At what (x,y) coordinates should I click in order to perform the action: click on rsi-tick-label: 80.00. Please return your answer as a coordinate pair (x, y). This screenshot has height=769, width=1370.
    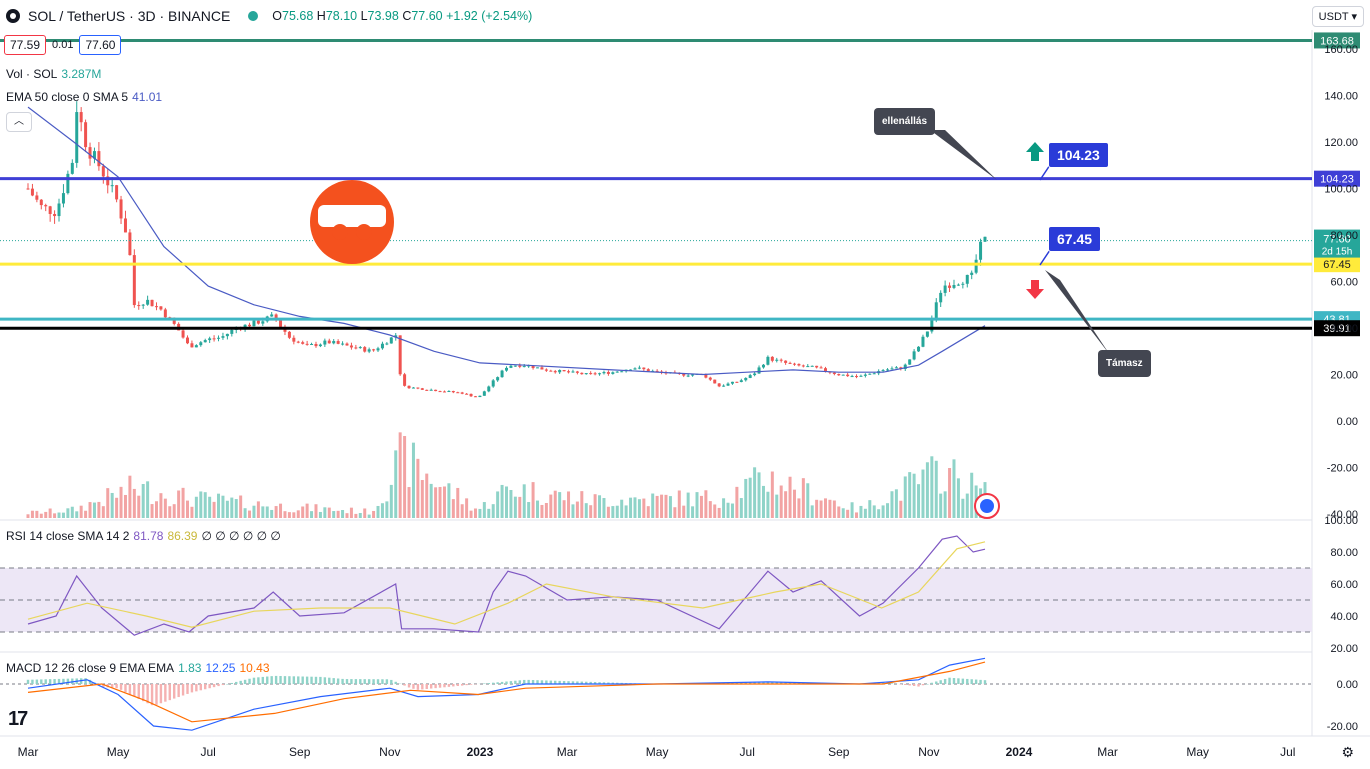
    Looking at the image, I should click on (1344, 553).